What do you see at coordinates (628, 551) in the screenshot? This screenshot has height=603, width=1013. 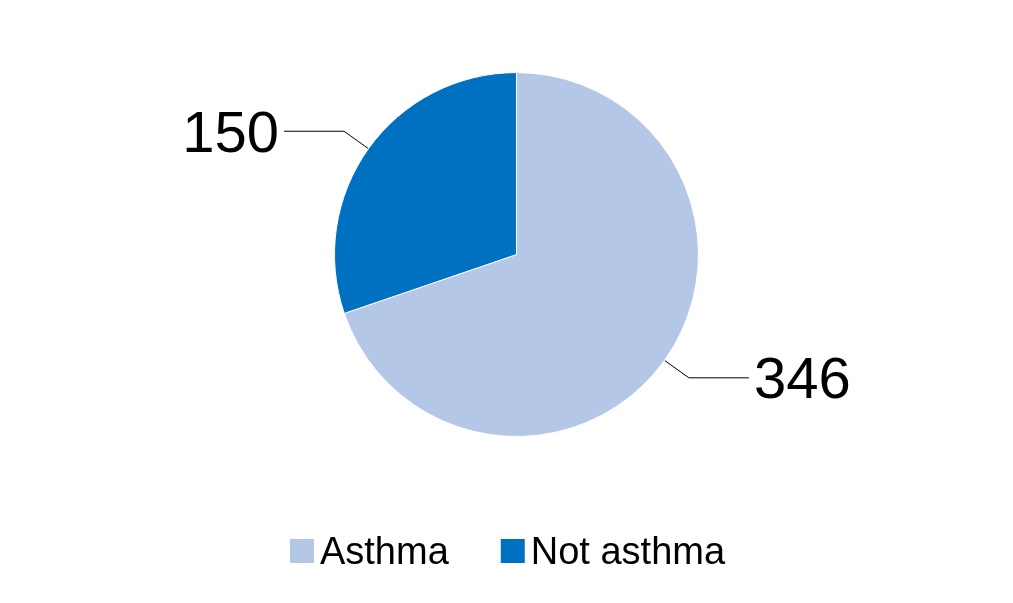 I see `legend-label: Not asthma` at bounding box center [628, 551].